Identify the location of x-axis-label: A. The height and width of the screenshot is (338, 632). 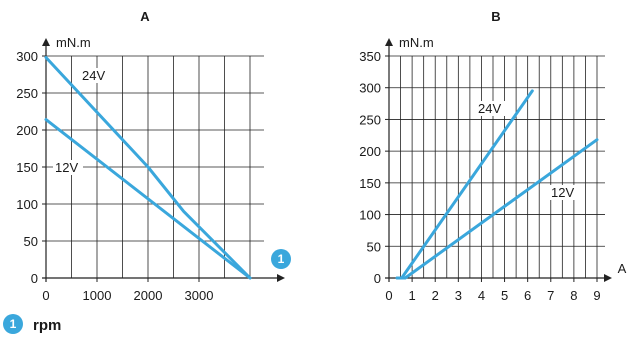
(622, 268).